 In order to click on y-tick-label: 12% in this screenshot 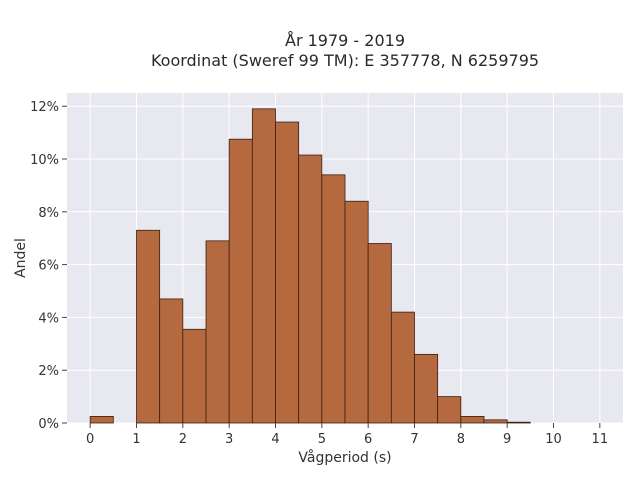, I will do `click(44, 107)`.